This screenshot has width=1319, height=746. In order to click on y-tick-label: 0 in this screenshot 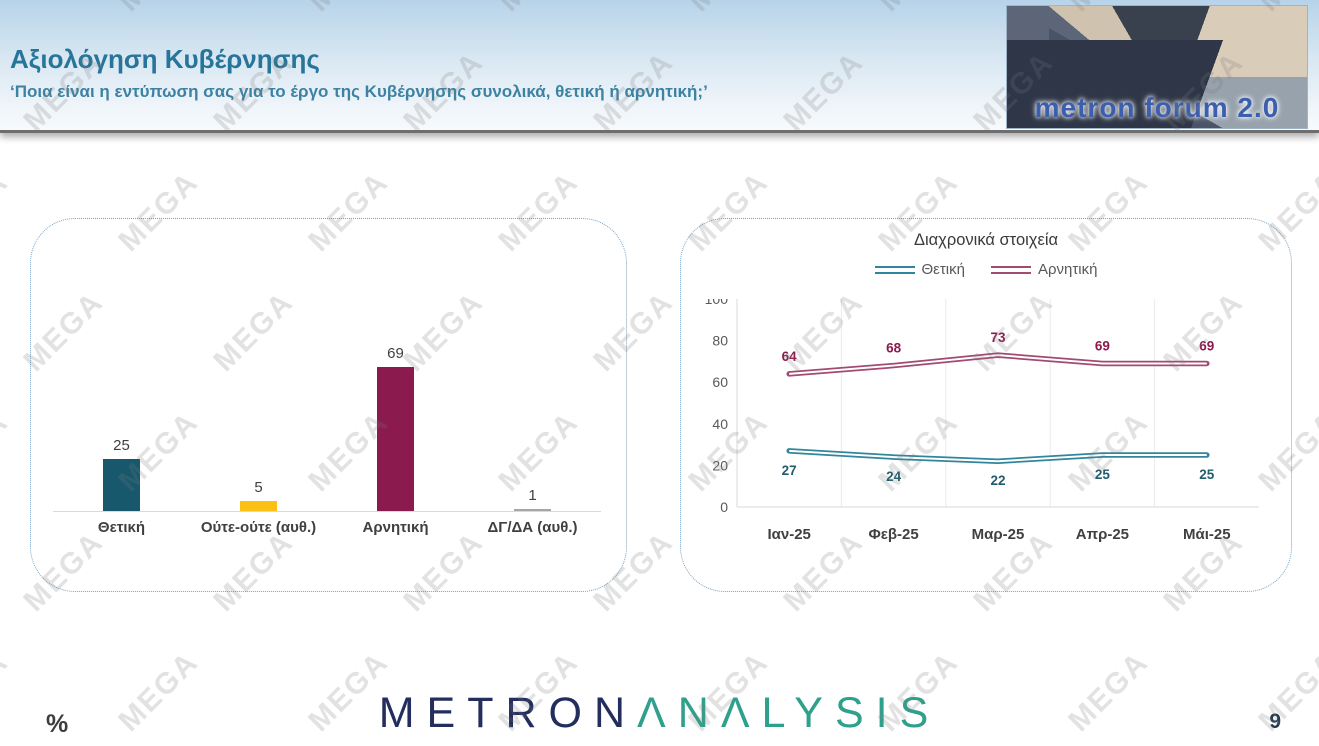, I will do `click(724, 507)`.